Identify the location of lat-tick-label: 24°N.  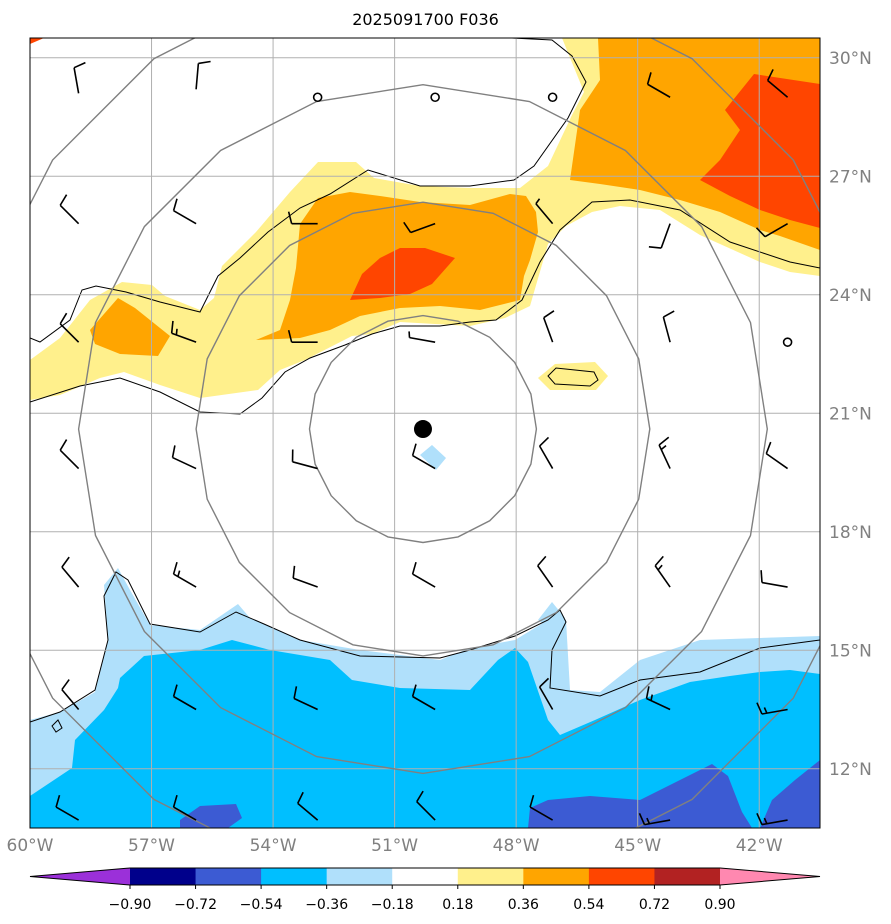
(850, 296).